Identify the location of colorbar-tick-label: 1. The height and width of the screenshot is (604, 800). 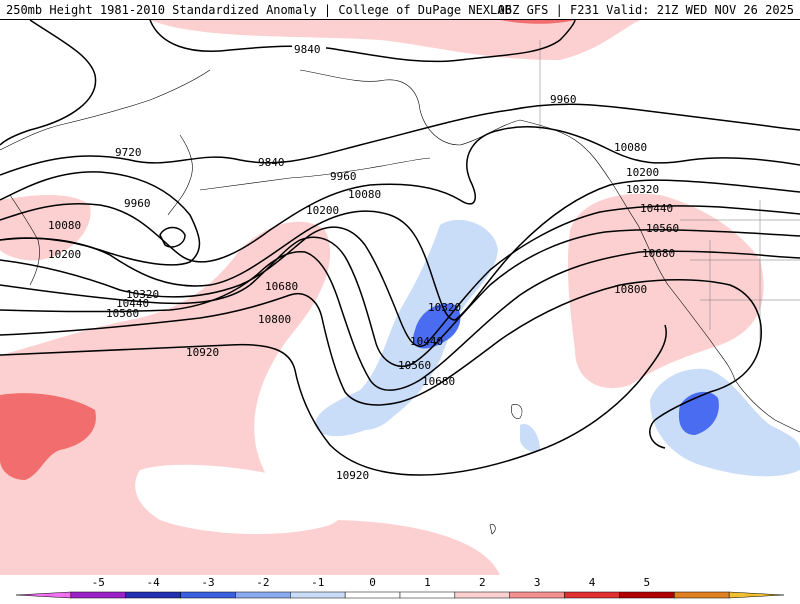
(427, 582).